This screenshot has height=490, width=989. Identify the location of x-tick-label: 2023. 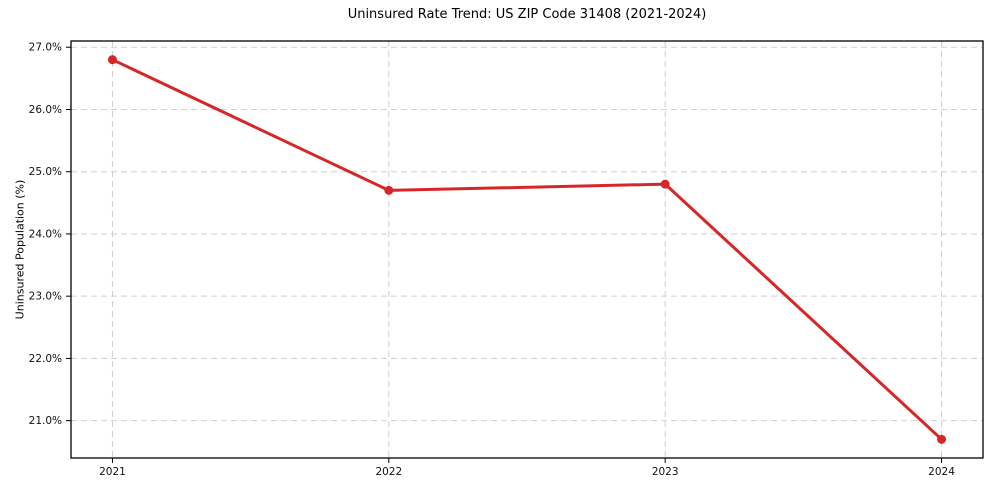
(665, 472).